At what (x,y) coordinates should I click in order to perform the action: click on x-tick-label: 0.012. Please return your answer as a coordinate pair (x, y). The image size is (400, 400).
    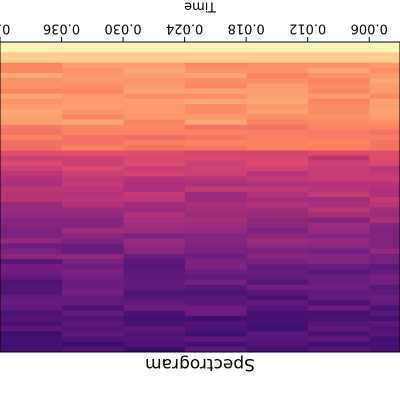
    Looking at the image, I should click on (307, 28).